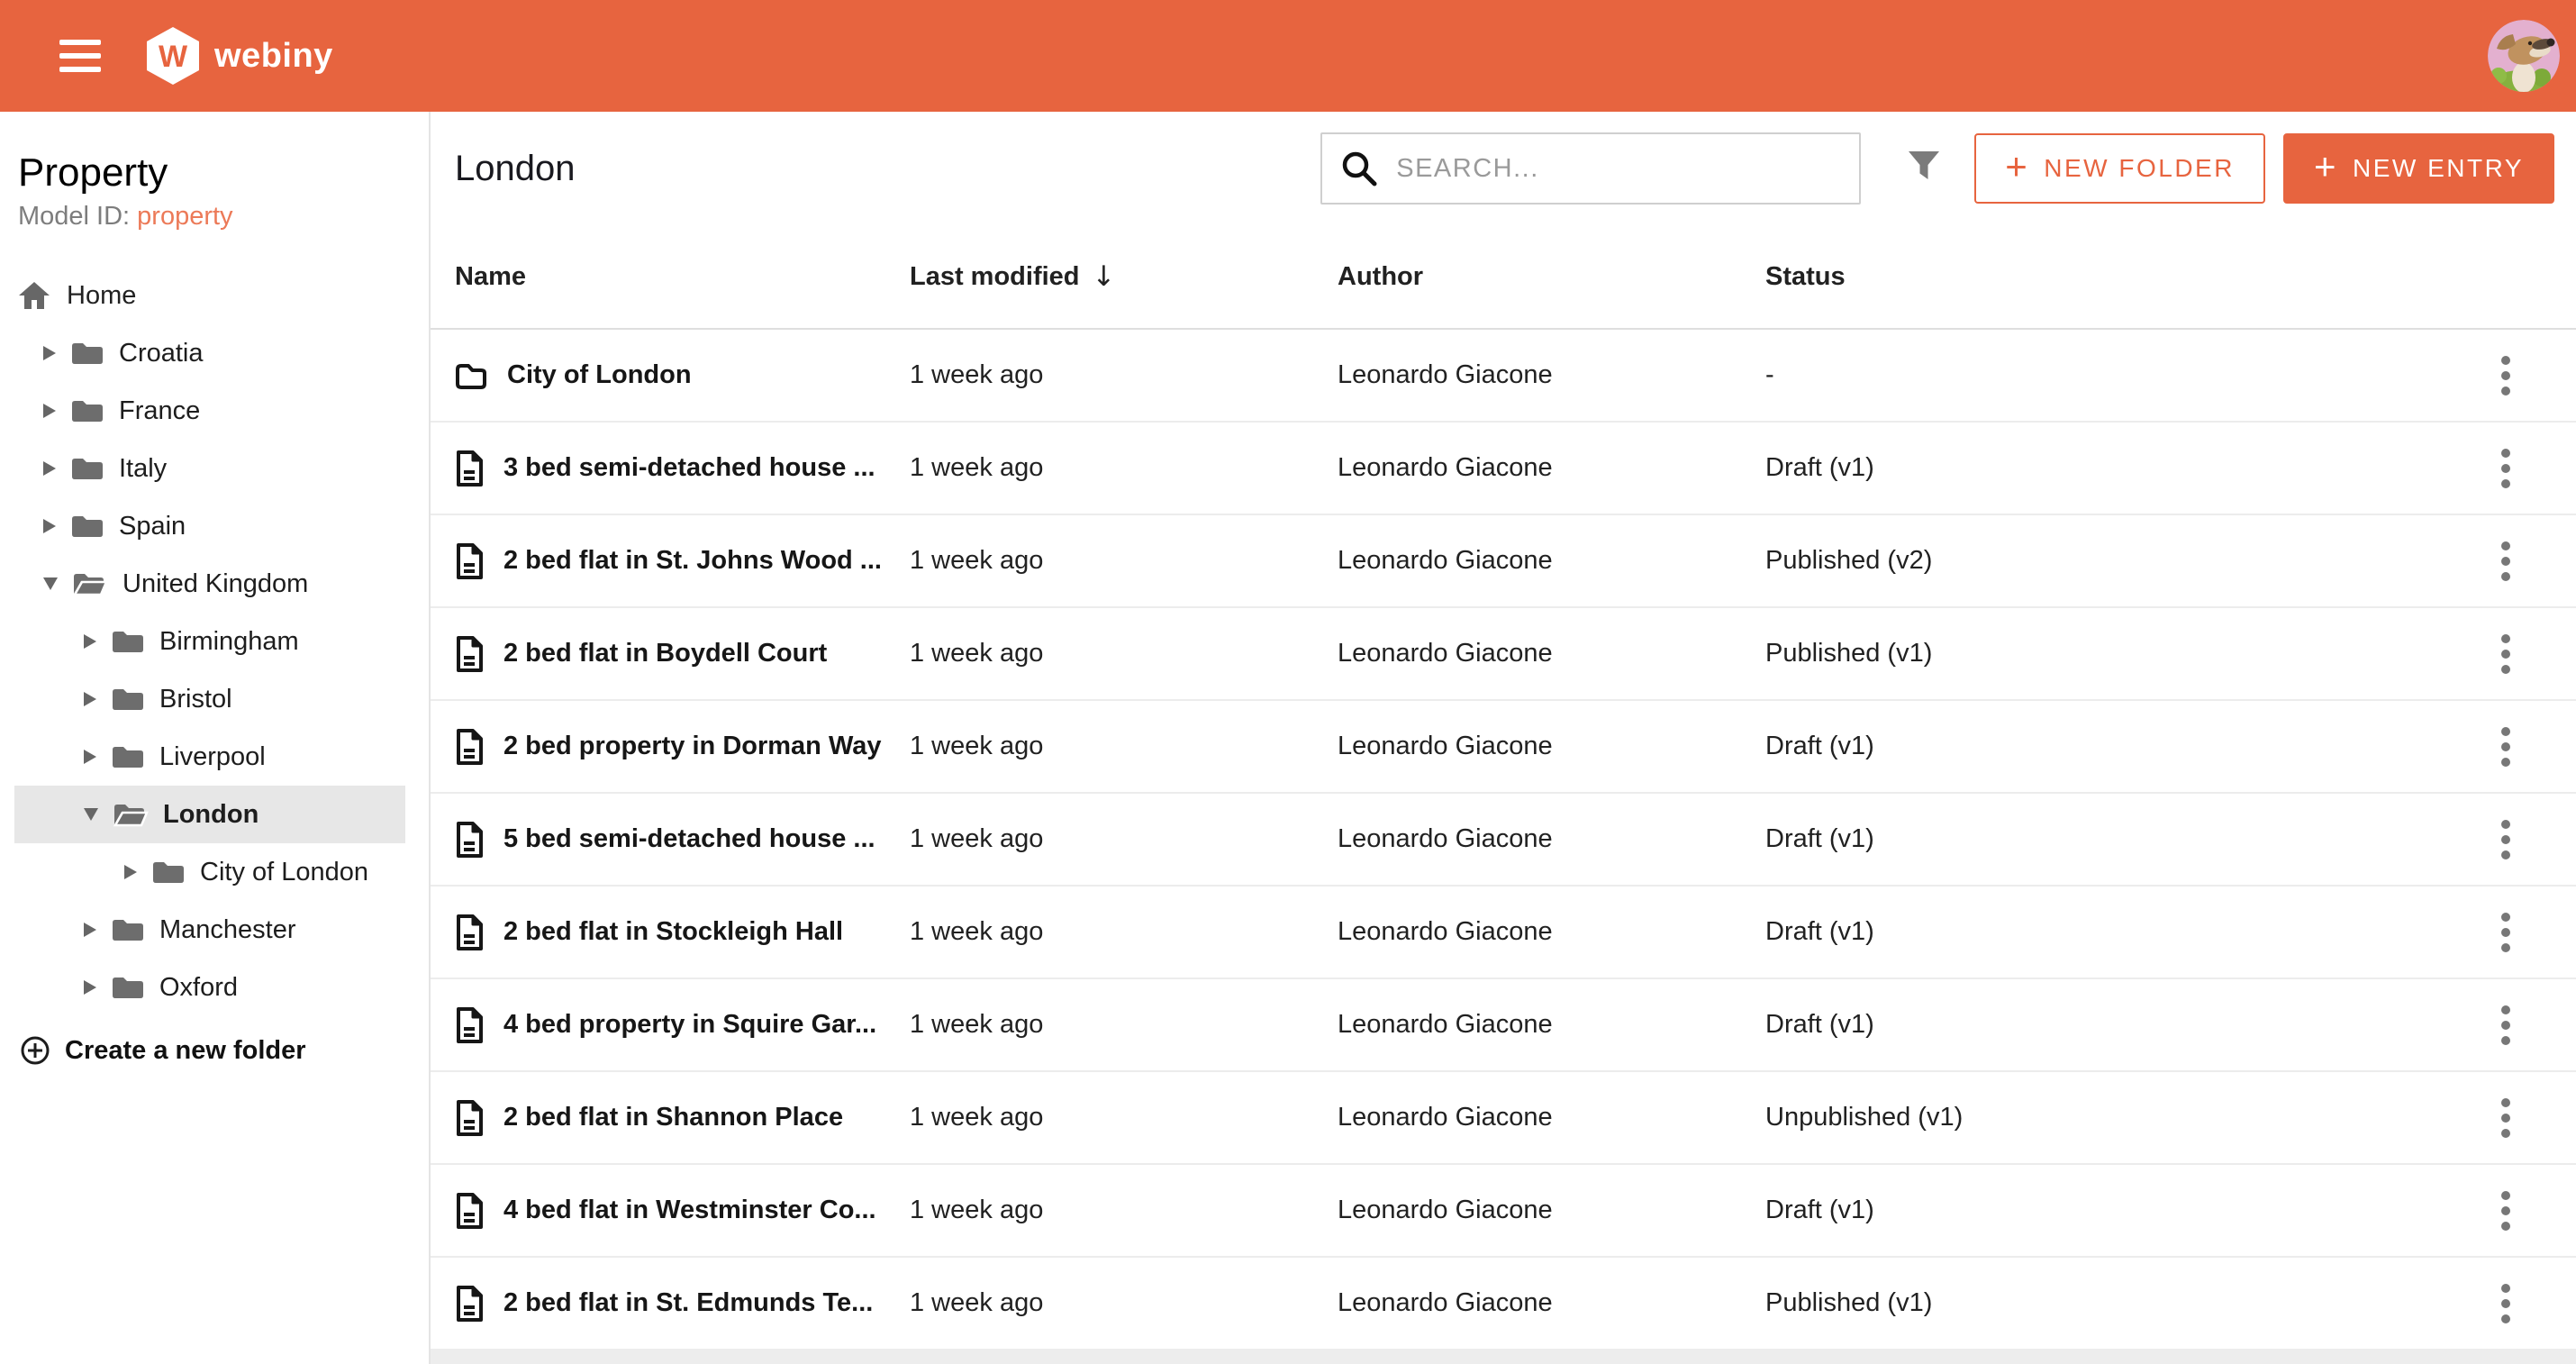 The image size is (2576, 1364). I want to click on tree-item-label: Italy, so click(143, 468).